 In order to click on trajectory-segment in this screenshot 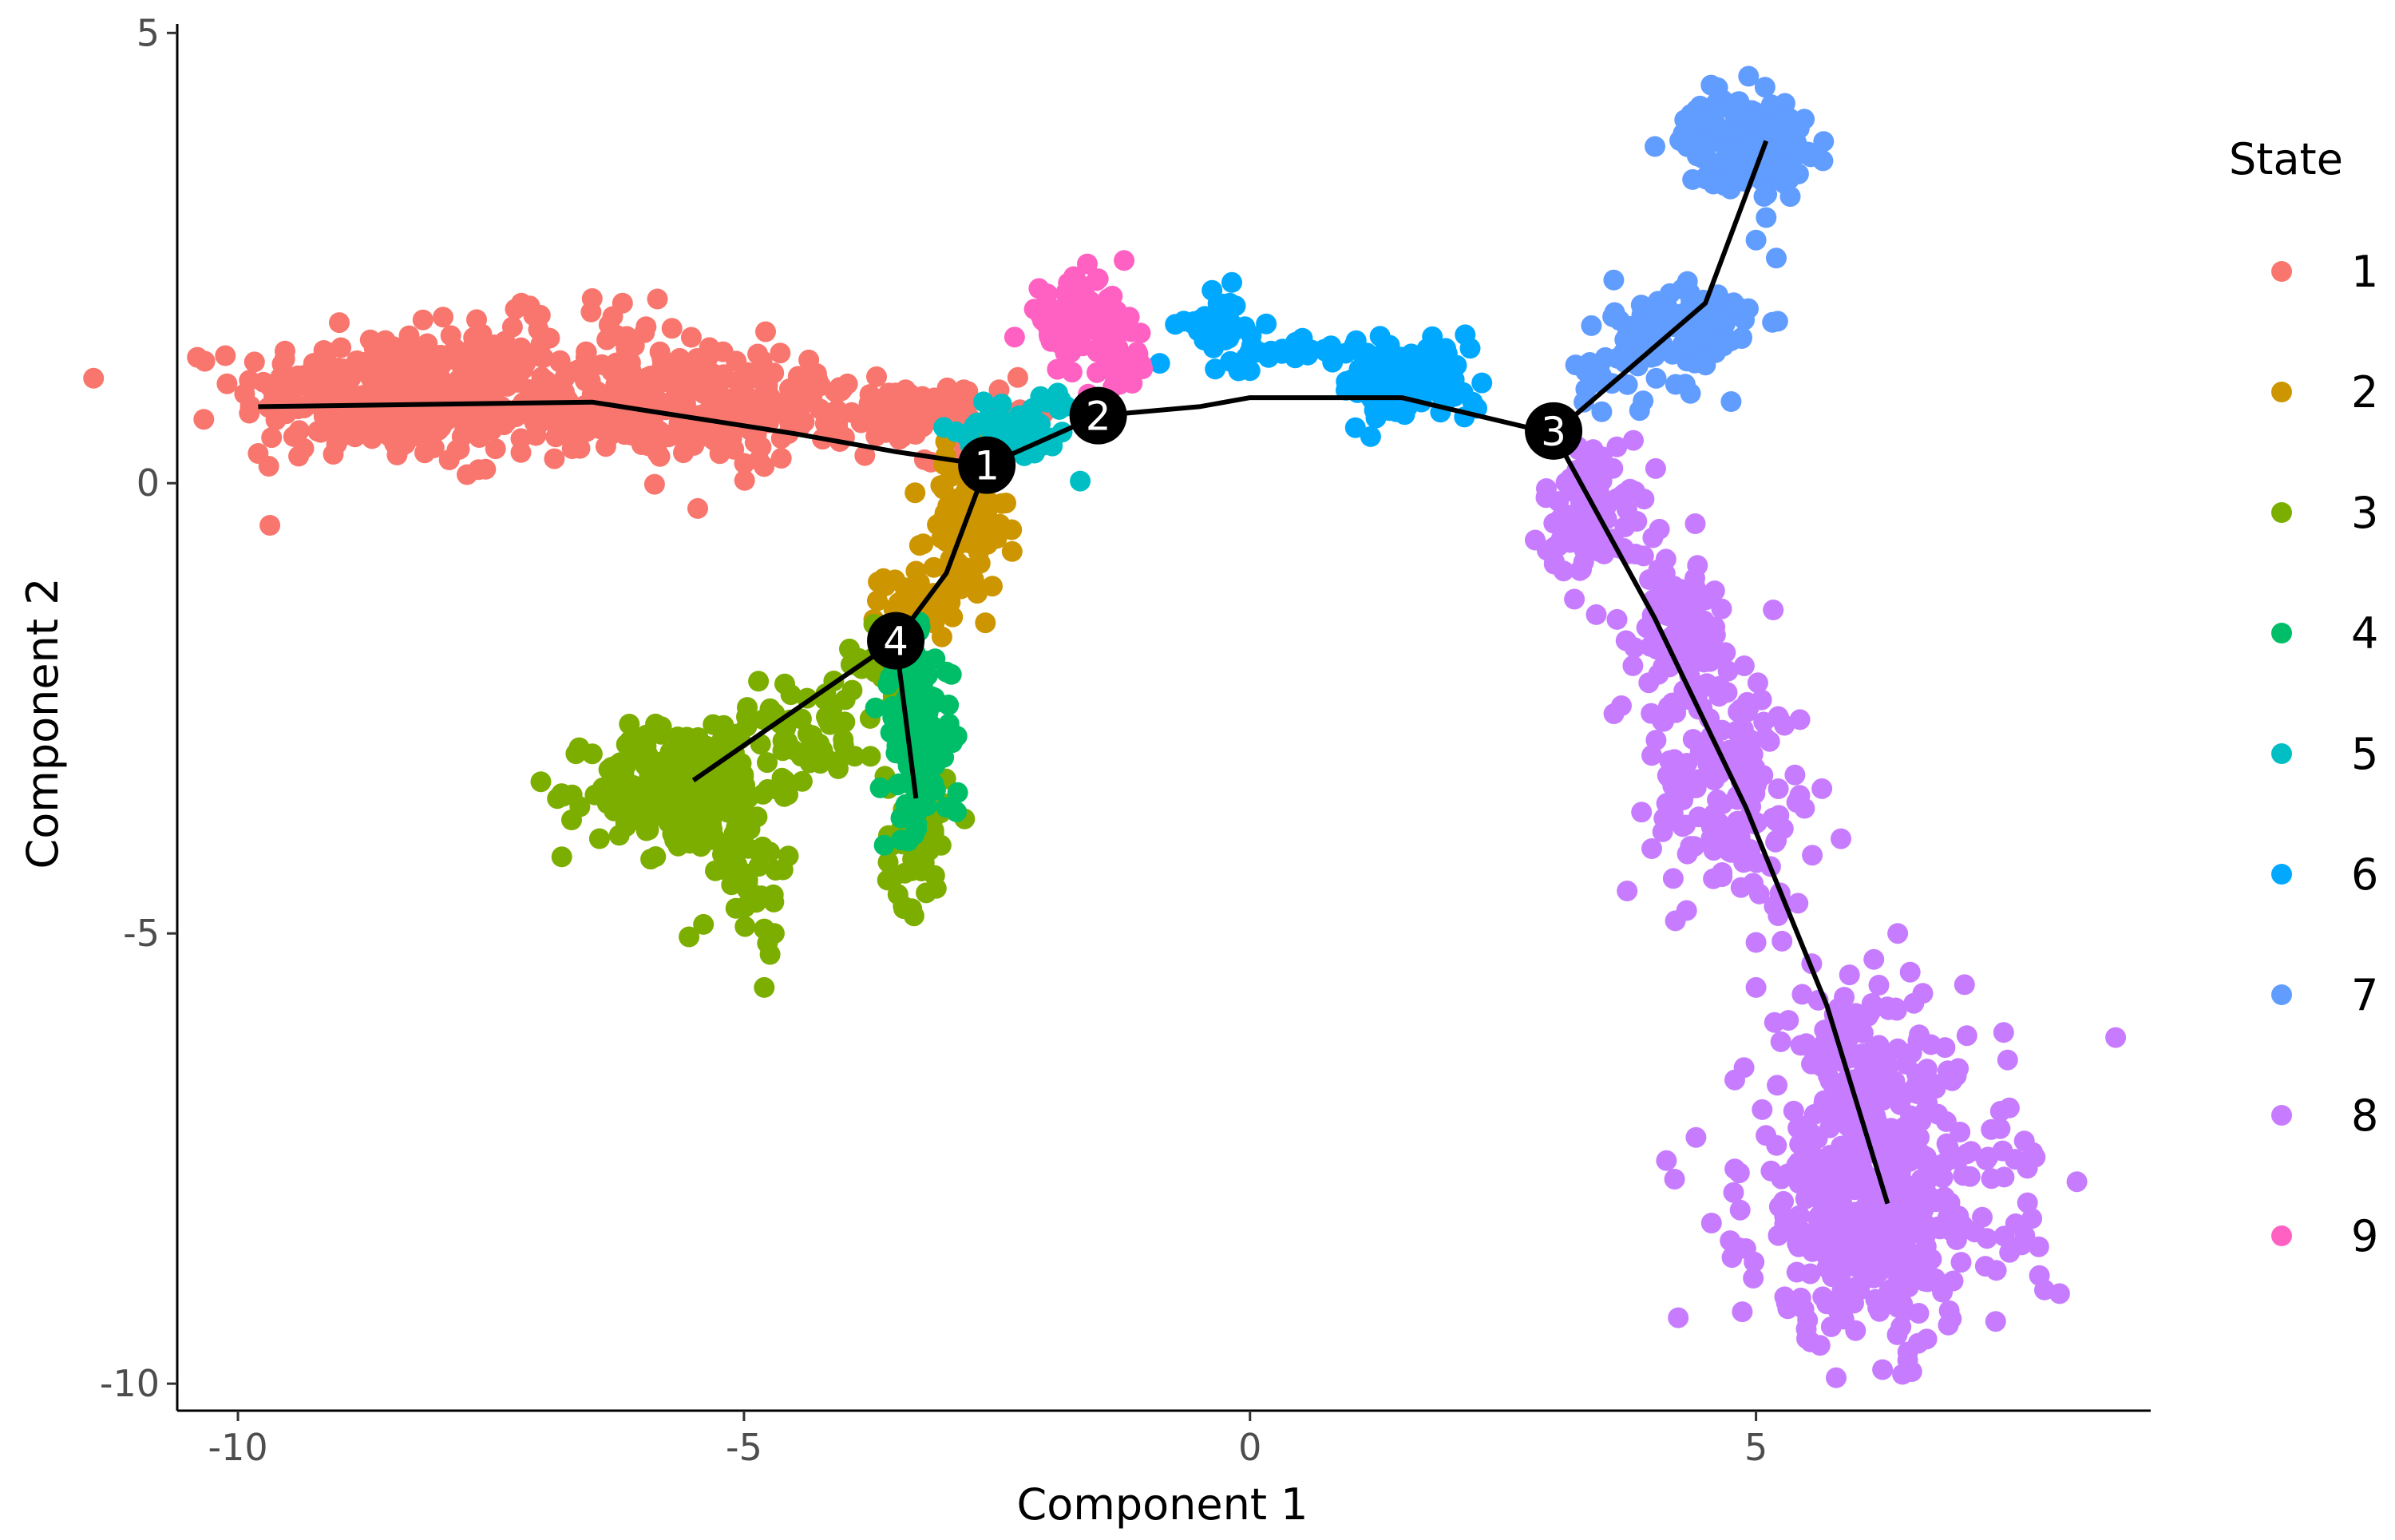, I will do `click(1660, 288)`.